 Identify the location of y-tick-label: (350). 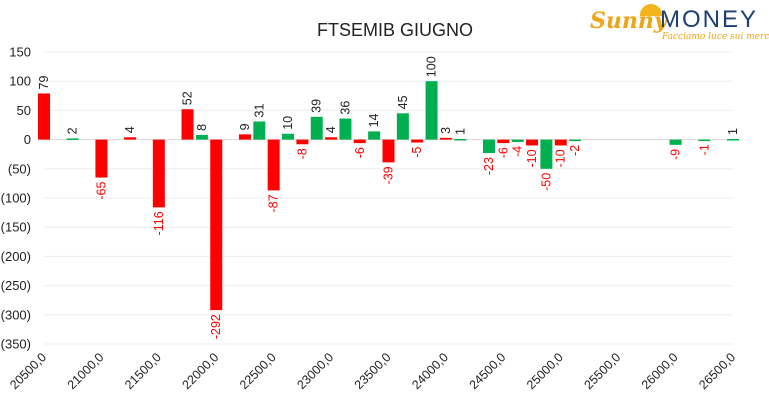
(16, 344).